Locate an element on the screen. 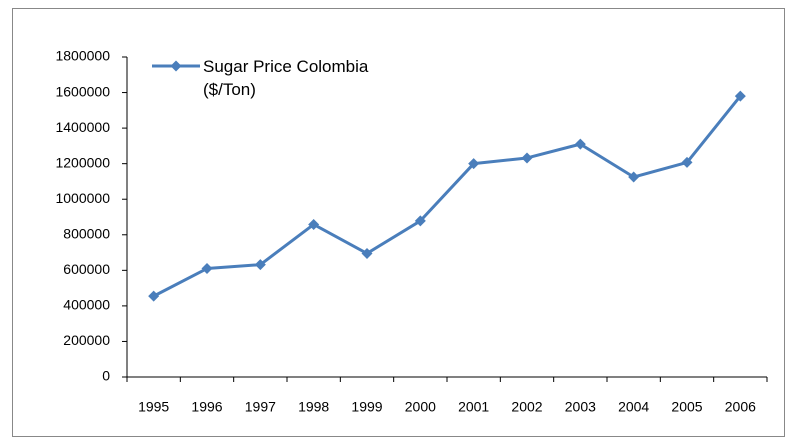  x-tick-label: 2005 is located at coordinates (686, 407).